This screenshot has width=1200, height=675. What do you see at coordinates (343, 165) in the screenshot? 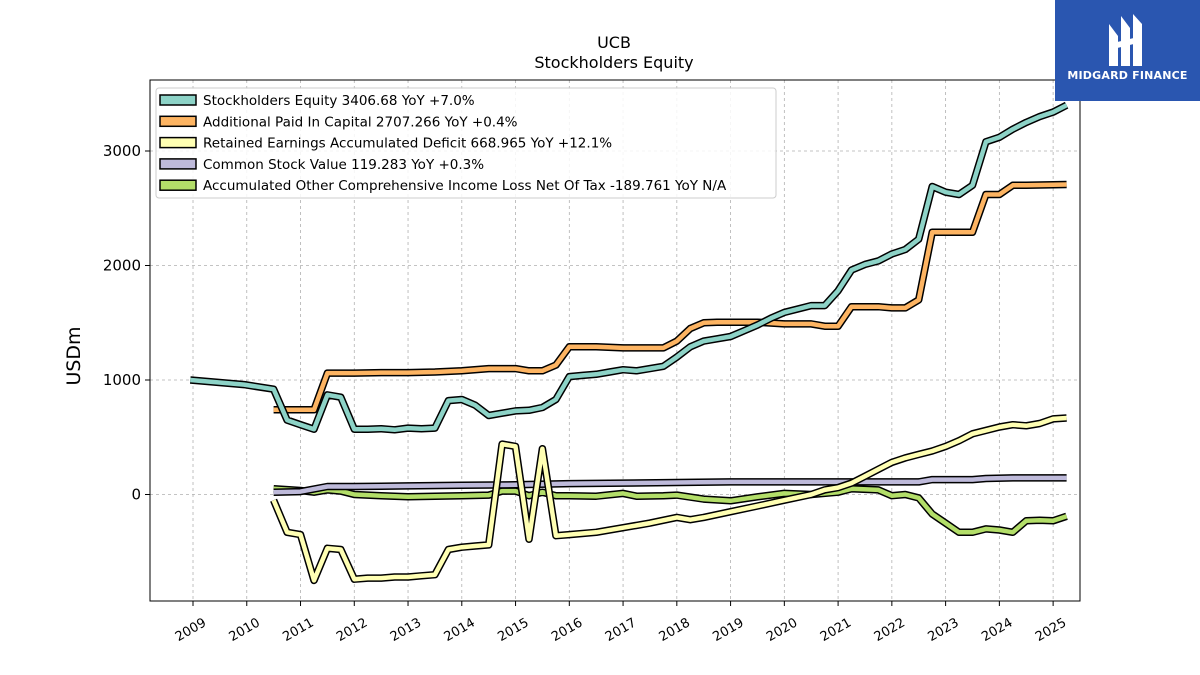
I see `legend-entry: Common Stock Value 119.283 YoY +0.3%` at bounding box center [343, 165].